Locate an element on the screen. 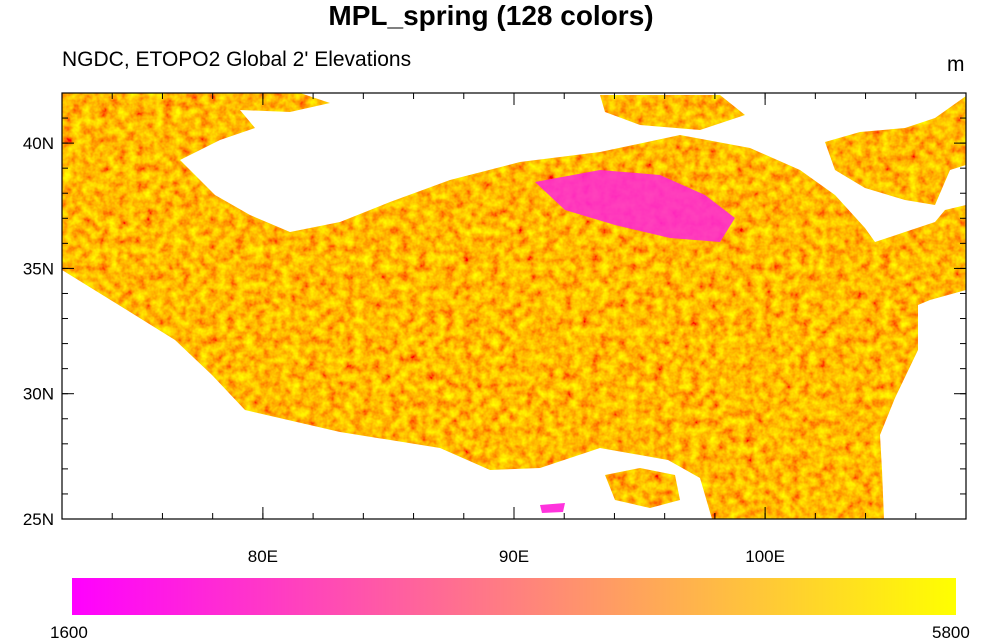  northeast-highlands is located at coordinates (895, 150).